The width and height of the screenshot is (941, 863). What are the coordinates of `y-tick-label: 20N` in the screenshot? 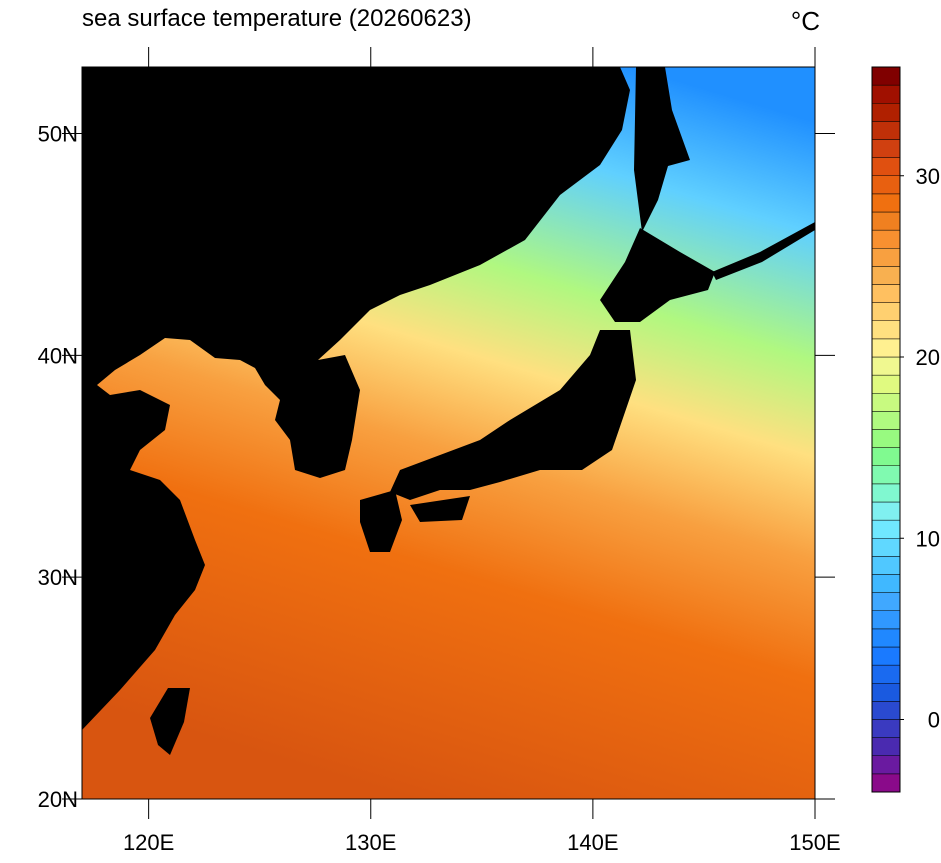 It's located at (58, 799).